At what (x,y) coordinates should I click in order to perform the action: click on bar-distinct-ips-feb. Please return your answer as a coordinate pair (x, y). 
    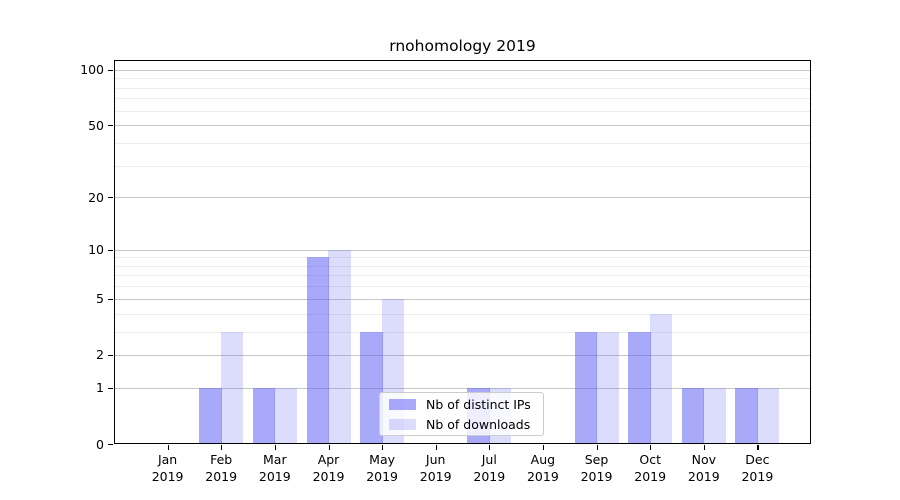
    Looking at the image, I should click on (210, 415).